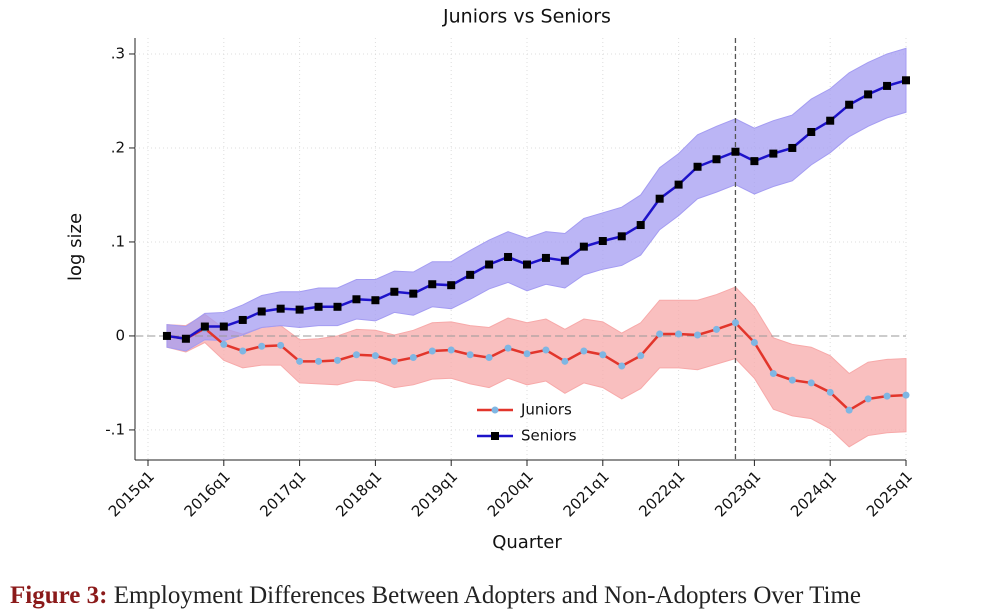 Image resolution: width=984 pixels, height=615 pixels. Describe the element at coordinates (536, 366) in the screenshot. I see `series-line` at that location.